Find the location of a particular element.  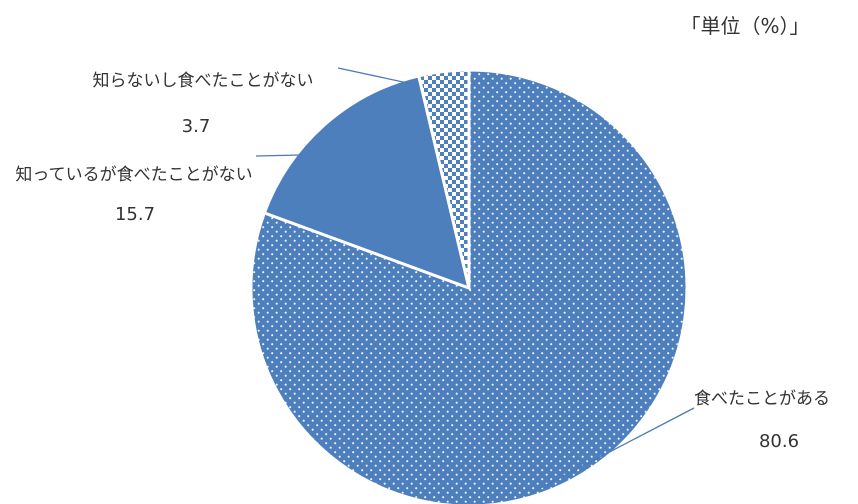

unit-label: 「単位（%）」 is located at coordinates (744, 26).